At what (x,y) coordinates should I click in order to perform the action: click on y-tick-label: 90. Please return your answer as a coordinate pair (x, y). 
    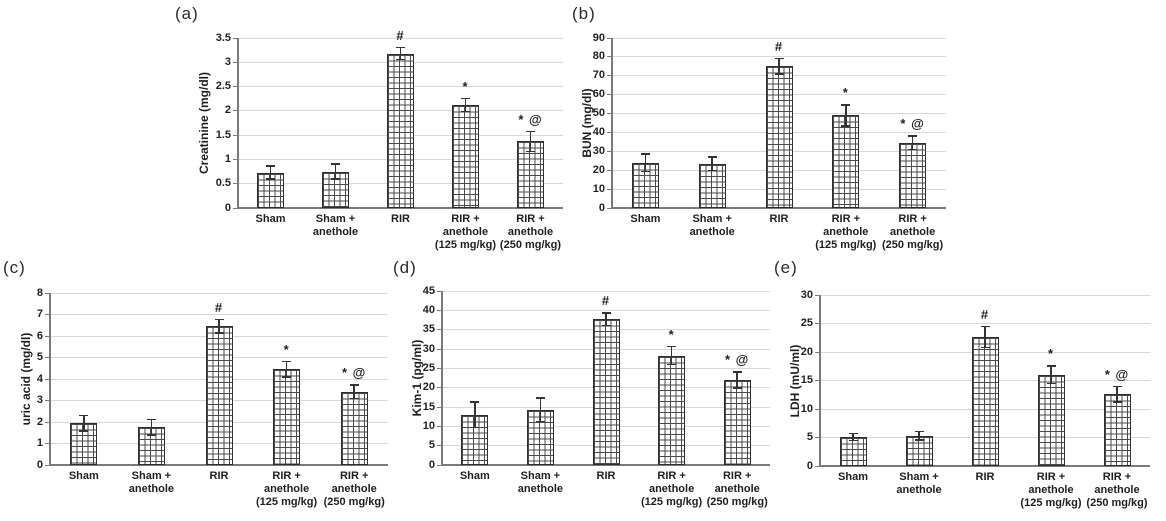
    Looking at the image, I should click on (598, 37).